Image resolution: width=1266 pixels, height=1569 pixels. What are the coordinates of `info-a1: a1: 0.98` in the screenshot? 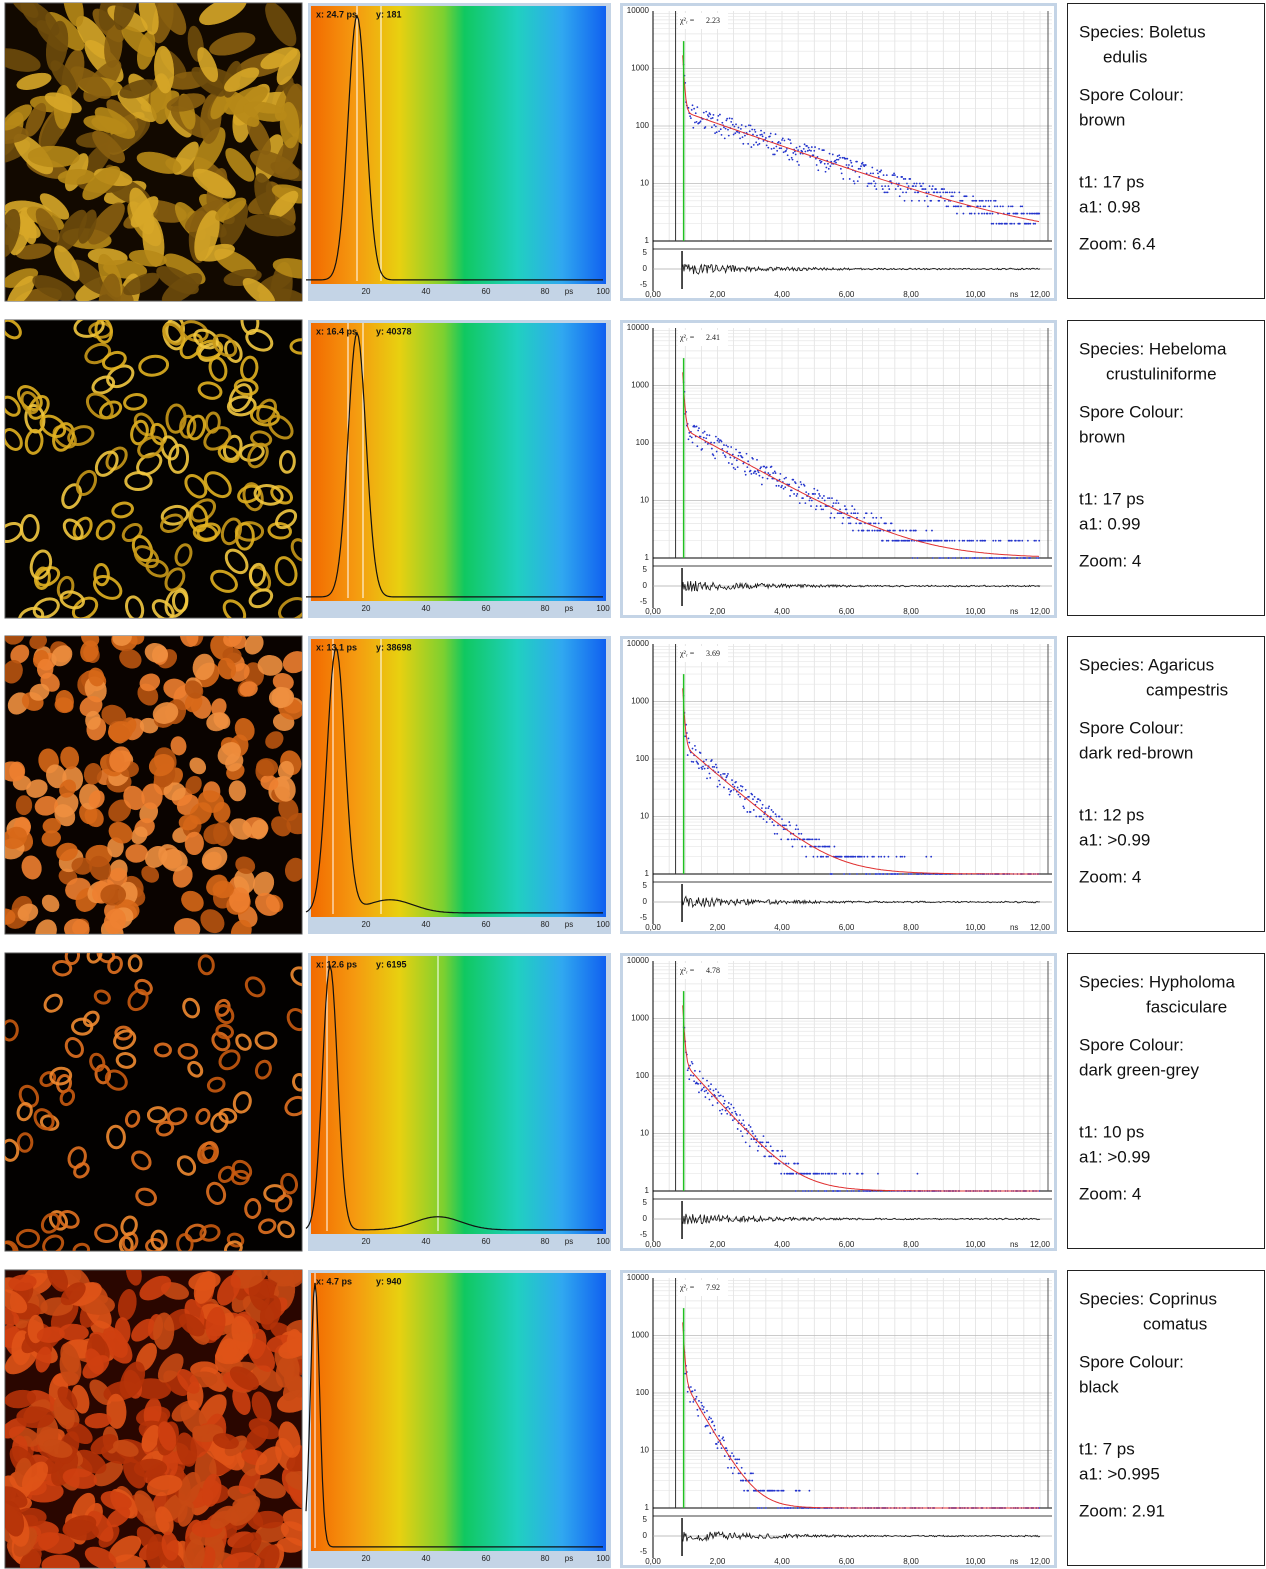 It's located at (1109, 206).